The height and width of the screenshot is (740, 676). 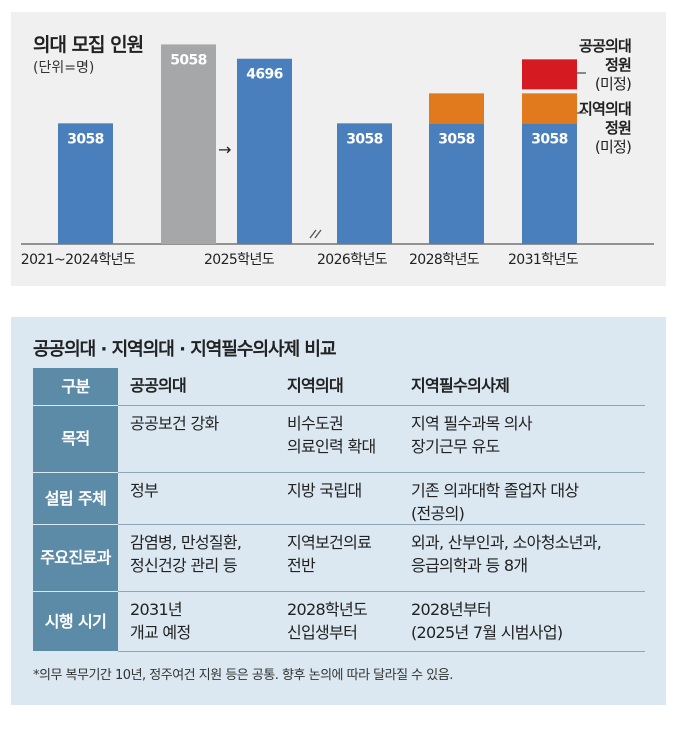 I want to click on cell-regional: 지역보건의료 전반, so click(x=337, y=558).